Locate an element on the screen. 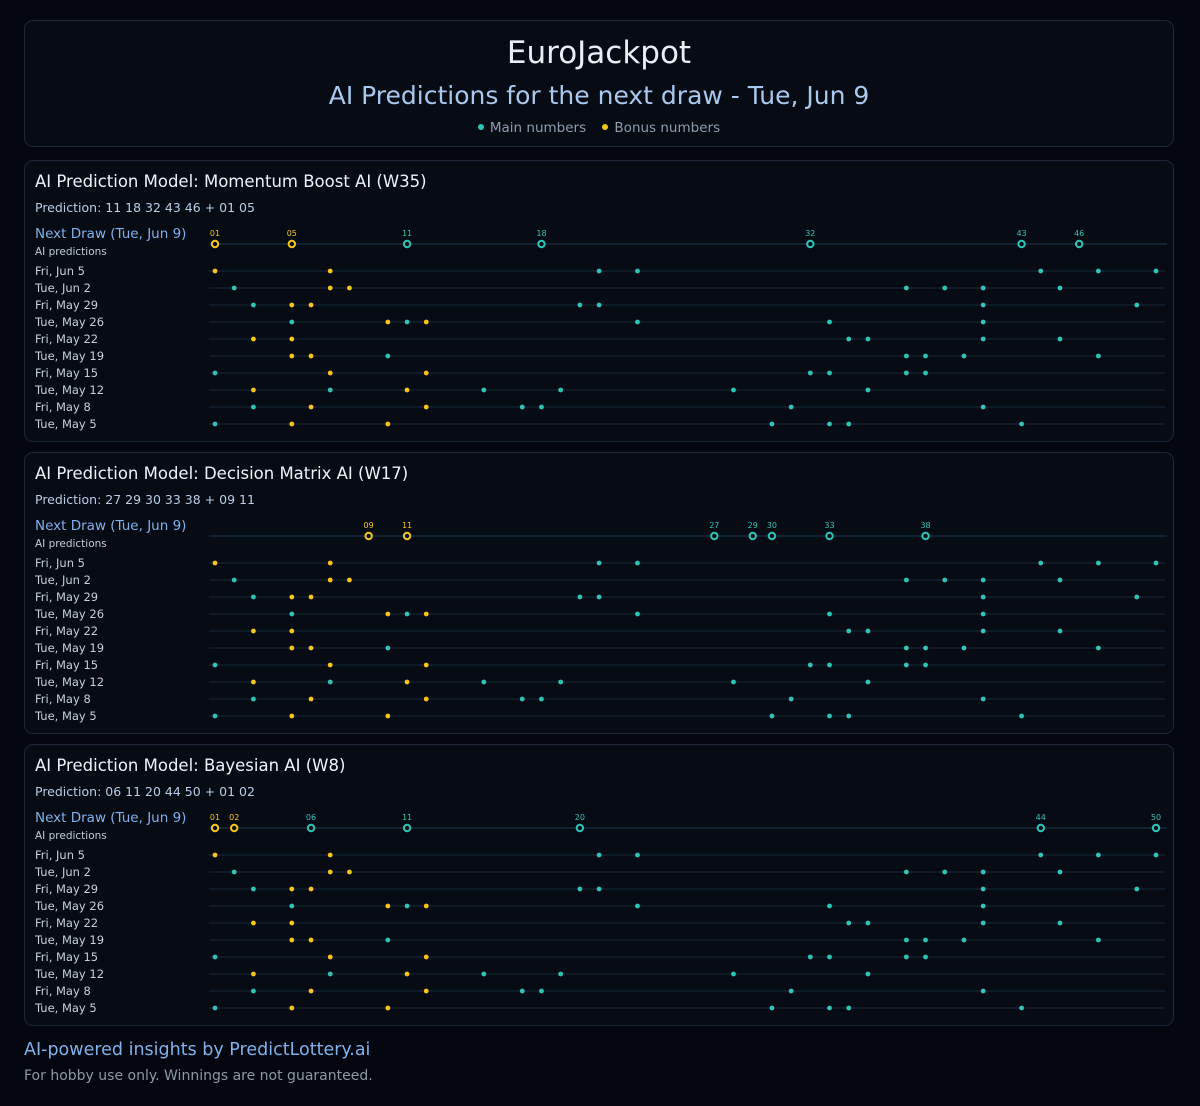 The width and height of the screenshot is (1200, 1106). legend-label-bonus: Bonus numbers is located at coordinates (667, 128).